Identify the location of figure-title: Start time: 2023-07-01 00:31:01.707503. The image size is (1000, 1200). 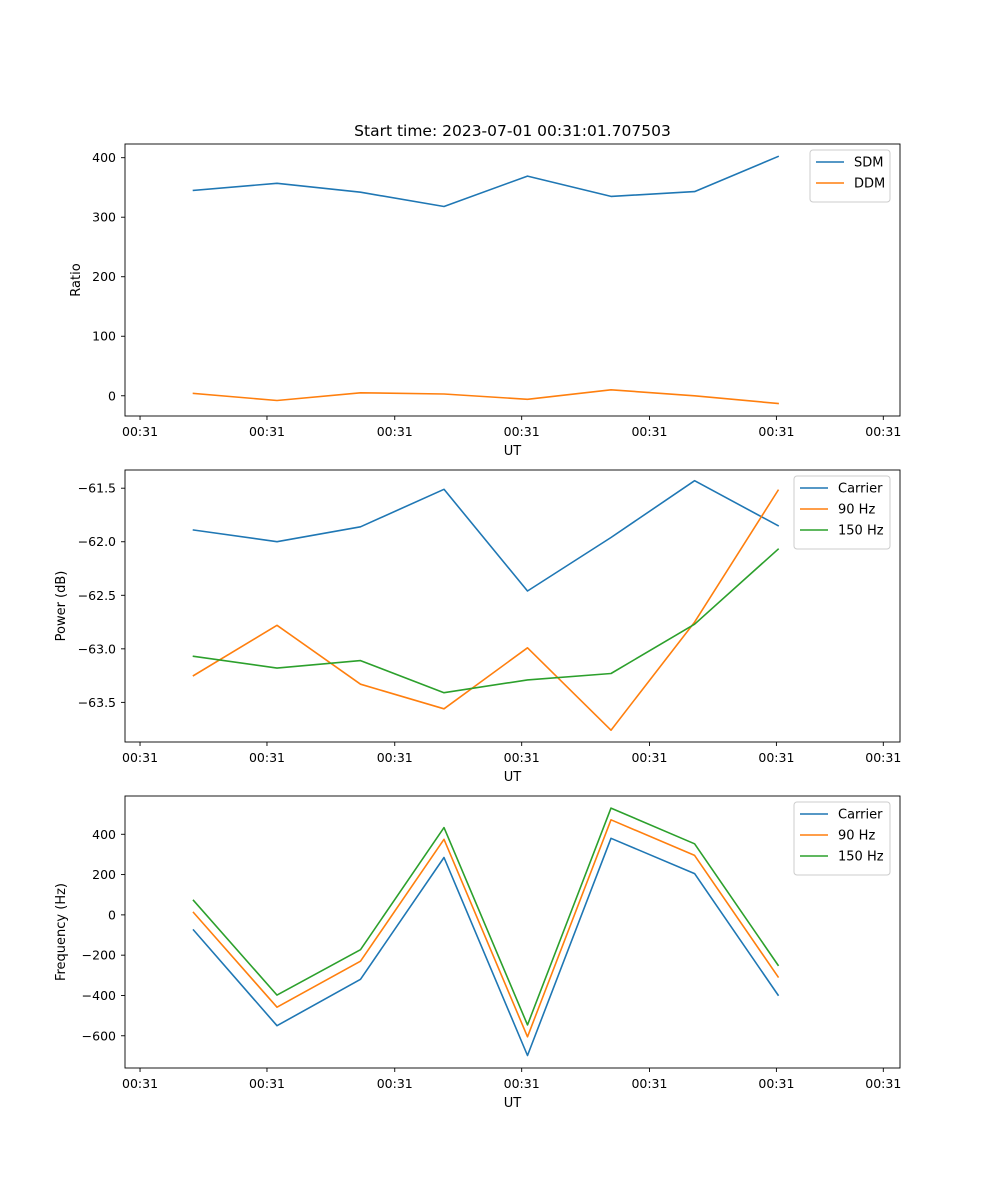
(512, 131).